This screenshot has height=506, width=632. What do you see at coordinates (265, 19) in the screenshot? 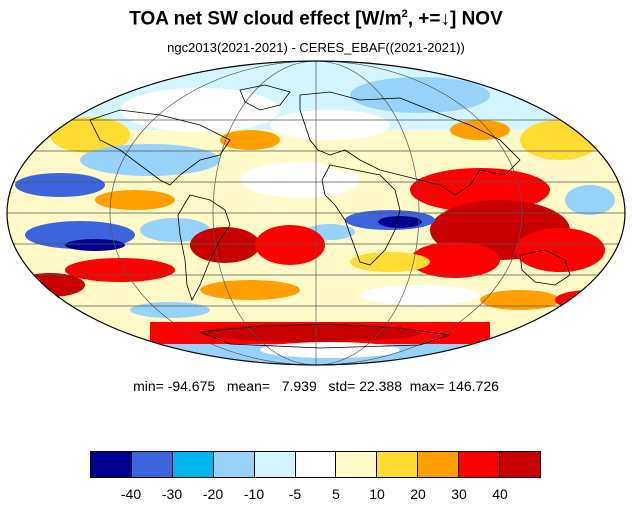
I see `title-text: TOA net SW cloud effect [W/m` at bounding box center [265, 19].